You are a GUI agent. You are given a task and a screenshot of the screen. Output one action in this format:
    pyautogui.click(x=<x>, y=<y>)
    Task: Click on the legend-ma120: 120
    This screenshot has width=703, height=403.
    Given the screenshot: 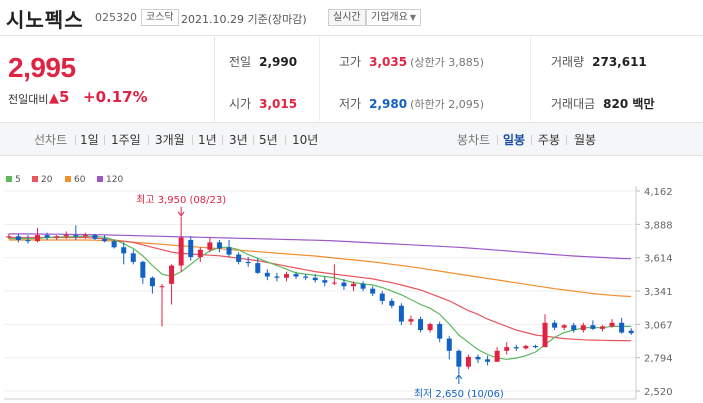 What is the action you would take?
    pyautogui.click(x=110, y=180)
    